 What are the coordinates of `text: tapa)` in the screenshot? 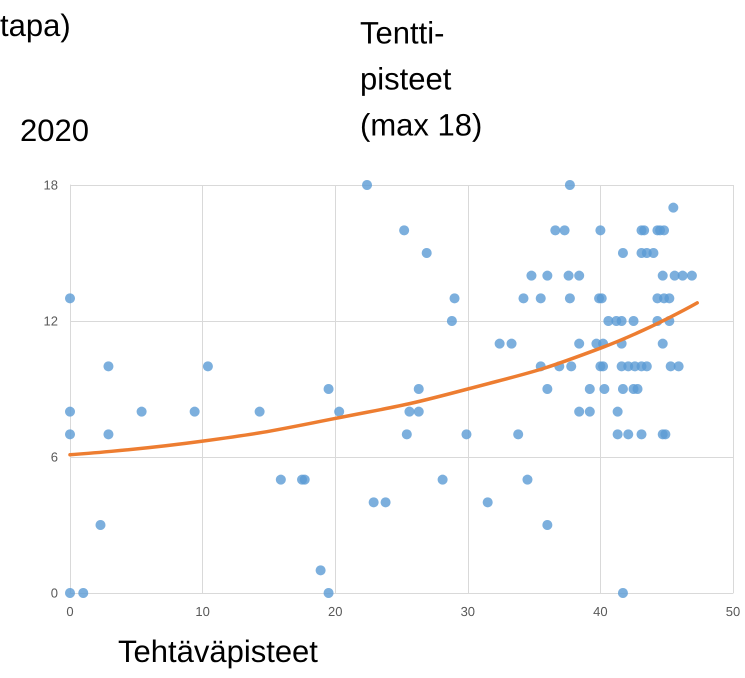 It's located at (35, 25).